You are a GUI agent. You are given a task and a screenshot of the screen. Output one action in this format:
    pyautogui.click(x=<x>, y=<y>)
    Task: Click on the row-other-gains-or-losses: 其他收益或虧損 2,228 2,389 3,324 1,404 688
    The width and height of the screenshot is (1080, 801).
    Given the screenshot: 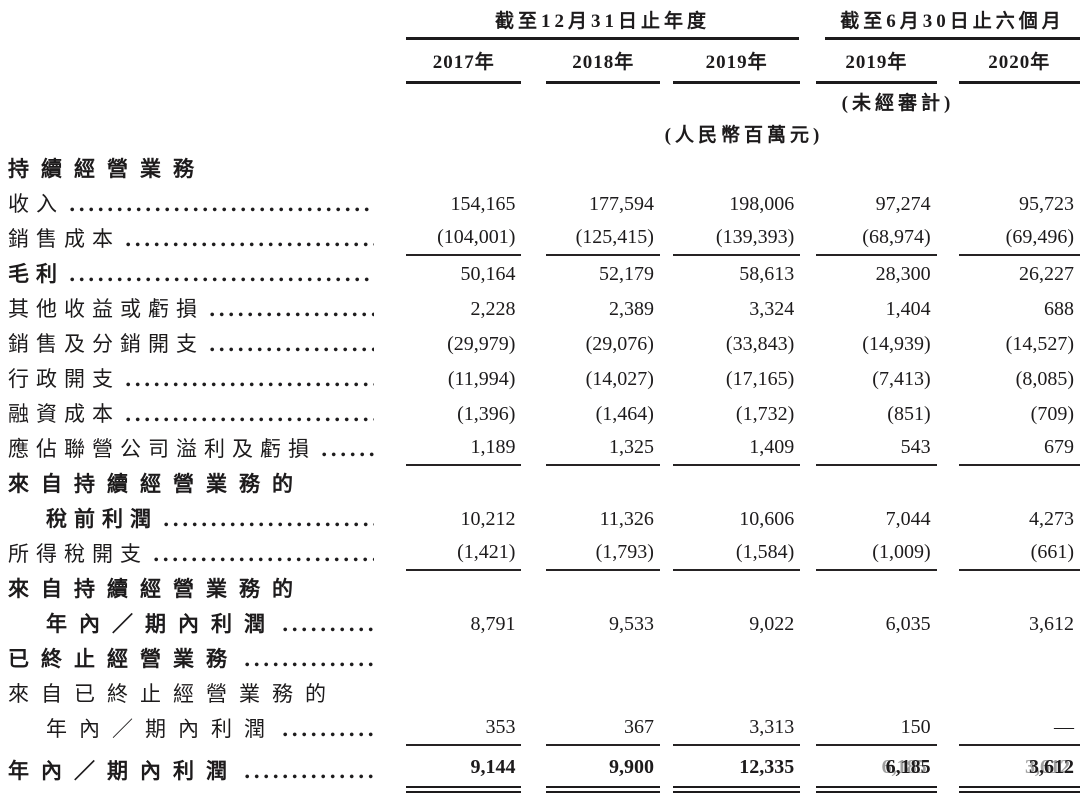 What is the action you would take?
    pyautogui.click(x=540, y=308)
    